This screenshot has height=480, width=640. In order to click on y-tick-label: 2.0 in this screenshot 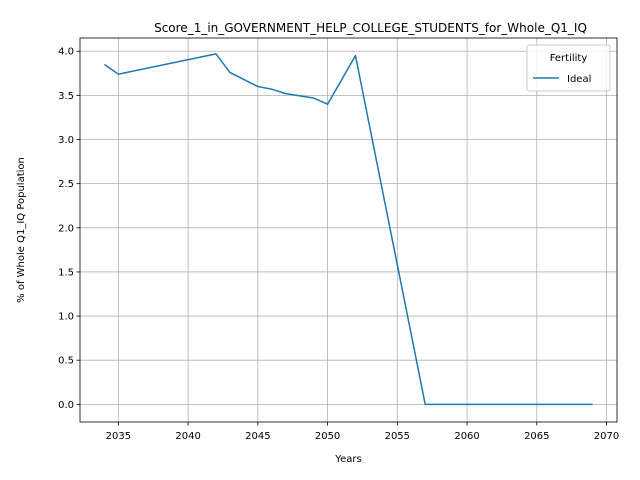, I will do `click(66, 228)`.